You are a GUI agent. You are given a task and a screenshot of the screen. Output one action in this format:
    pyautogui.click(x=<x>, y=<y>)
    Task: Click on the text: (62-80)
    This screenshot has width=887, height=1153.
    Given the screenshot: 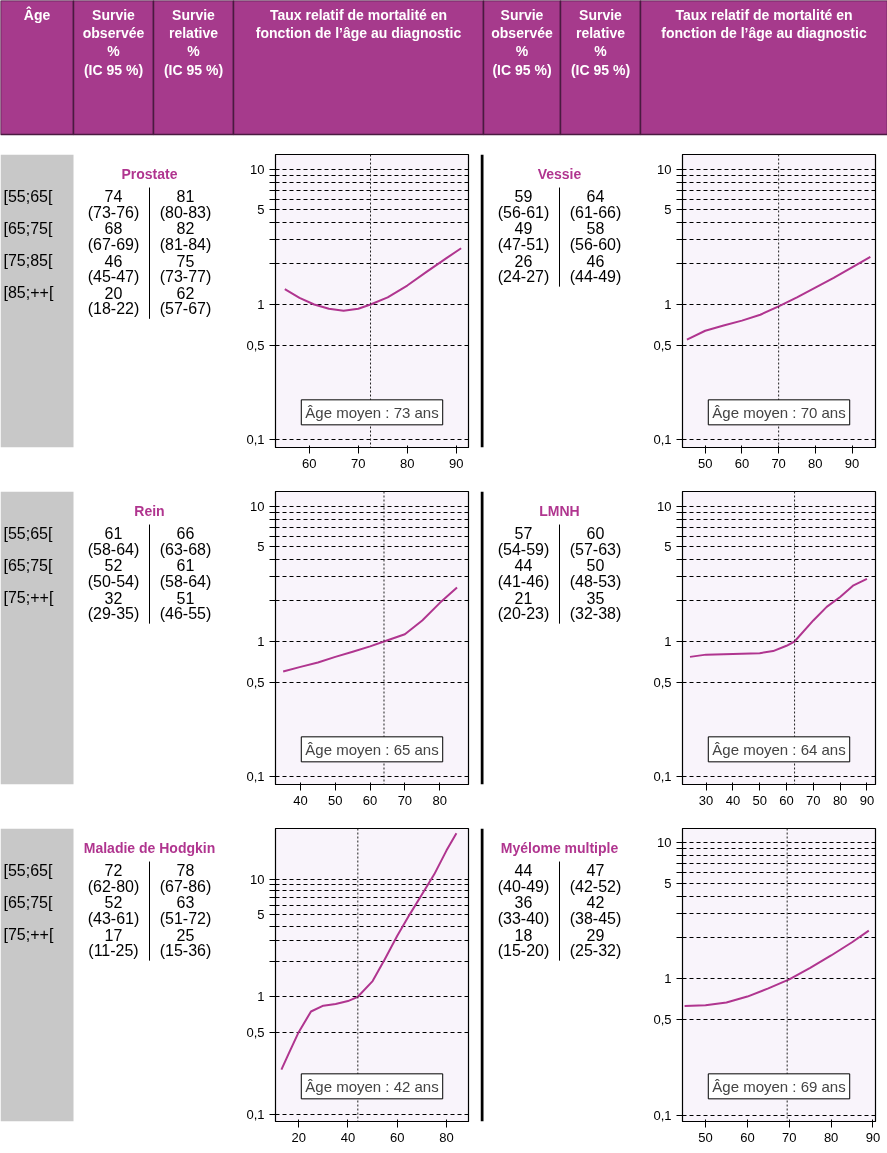 What is the action you would take?
    pyautogui.click(x=113, y=886)
    